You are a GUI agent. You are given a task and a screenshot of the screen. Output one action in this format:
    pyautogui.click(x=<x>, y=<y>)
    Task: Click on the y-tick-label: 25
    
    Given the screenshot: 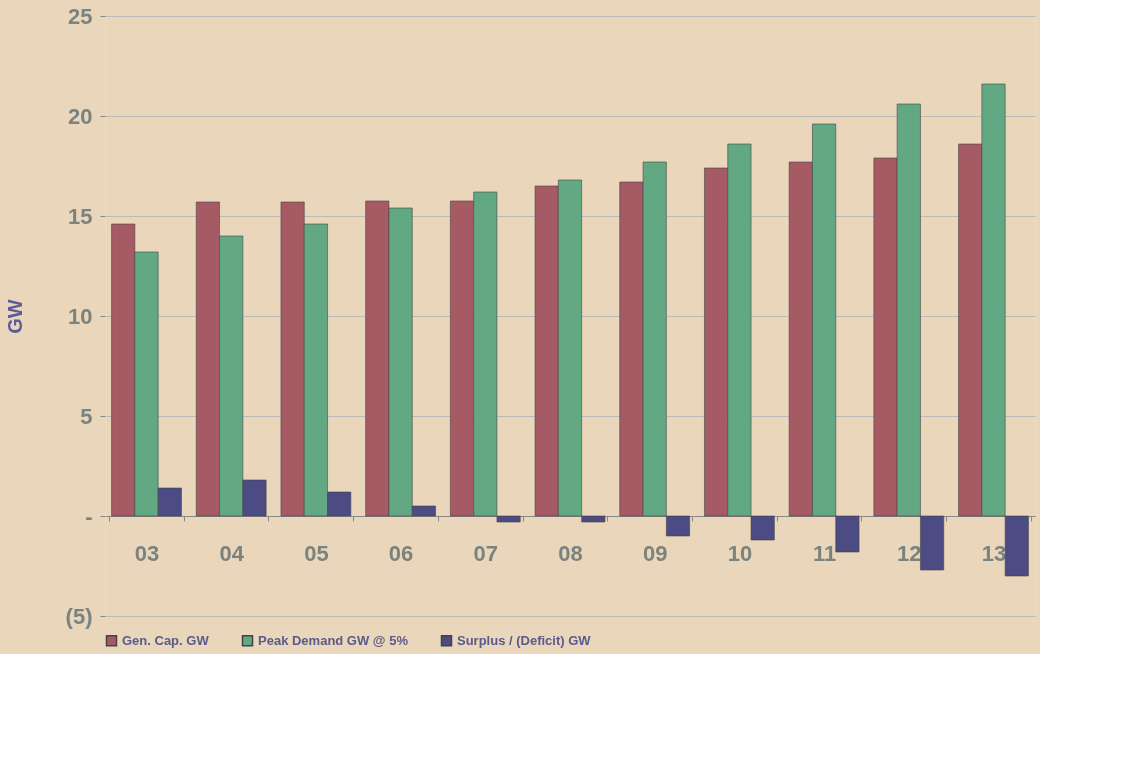 What is the action you would take?
    pyautogui.click(x=80, y=16)
    